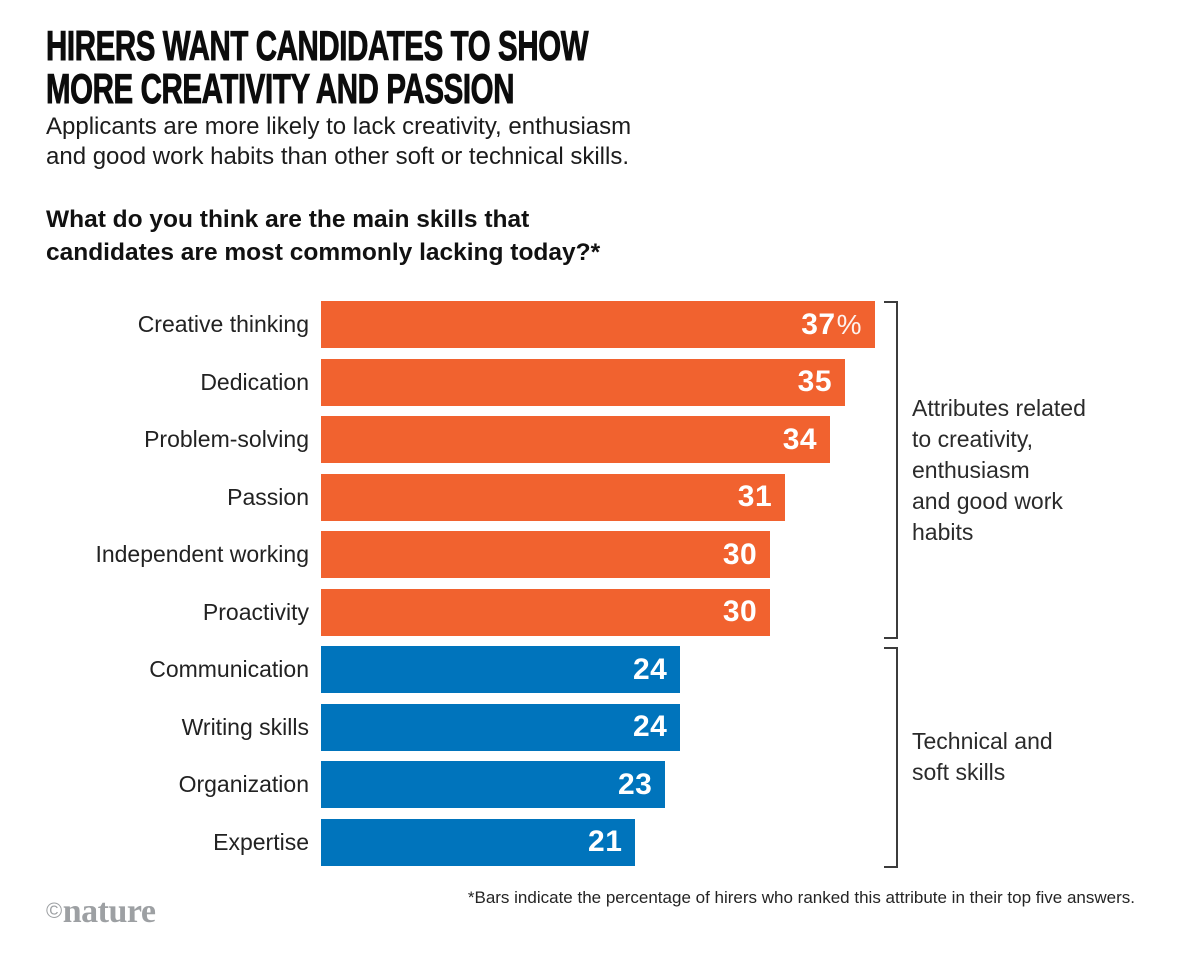 This screenshot has width=1179, height=956. Describe the element at coordinates (982, 756) in the screenshot. I see `annotation-technical-group: Technical and soft skills` at that location.